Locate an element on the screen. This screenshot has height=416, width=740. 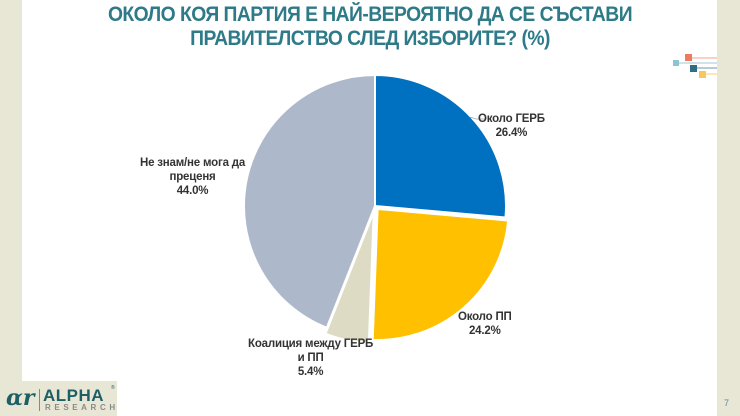
leader-line-gerb is located at coordinates (477, 118).